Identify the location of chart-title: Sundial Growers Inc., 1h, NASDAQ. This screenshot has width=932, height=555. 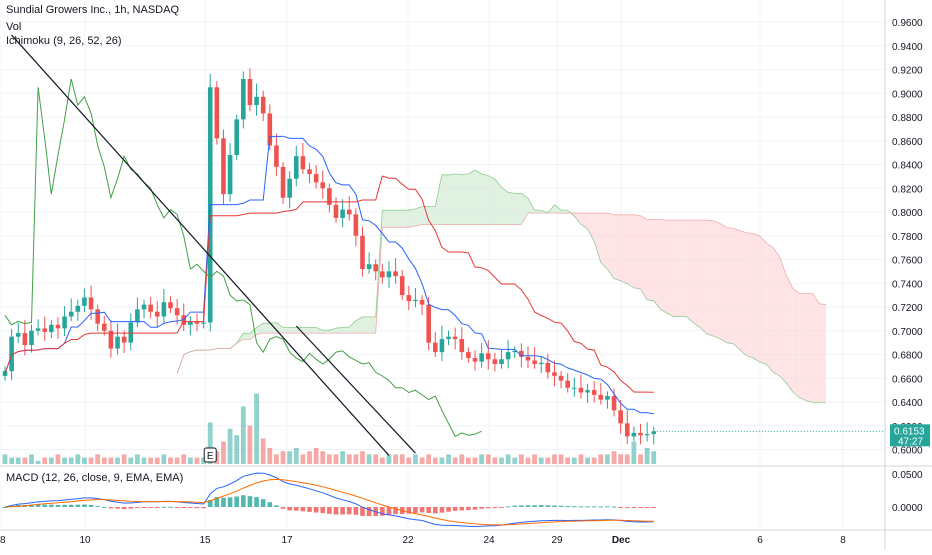
(92, 10).